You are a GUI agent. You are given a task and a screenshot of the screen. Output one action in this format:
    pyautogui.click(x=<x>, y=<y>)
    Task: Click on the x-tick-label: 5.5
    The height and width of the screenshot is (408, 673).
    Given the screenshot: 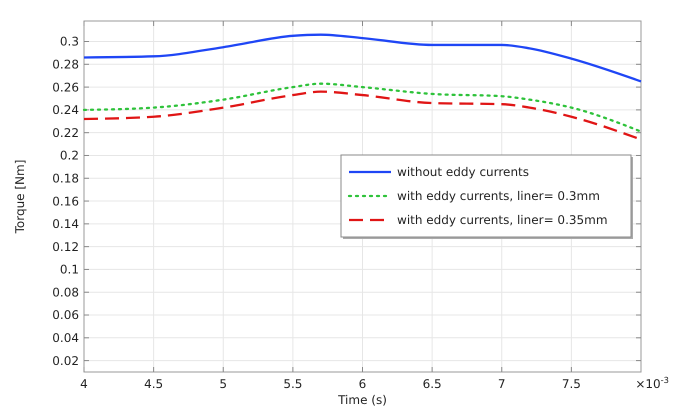 What is the action you would take?
    pyautogui.click(x=292, y=384)
    